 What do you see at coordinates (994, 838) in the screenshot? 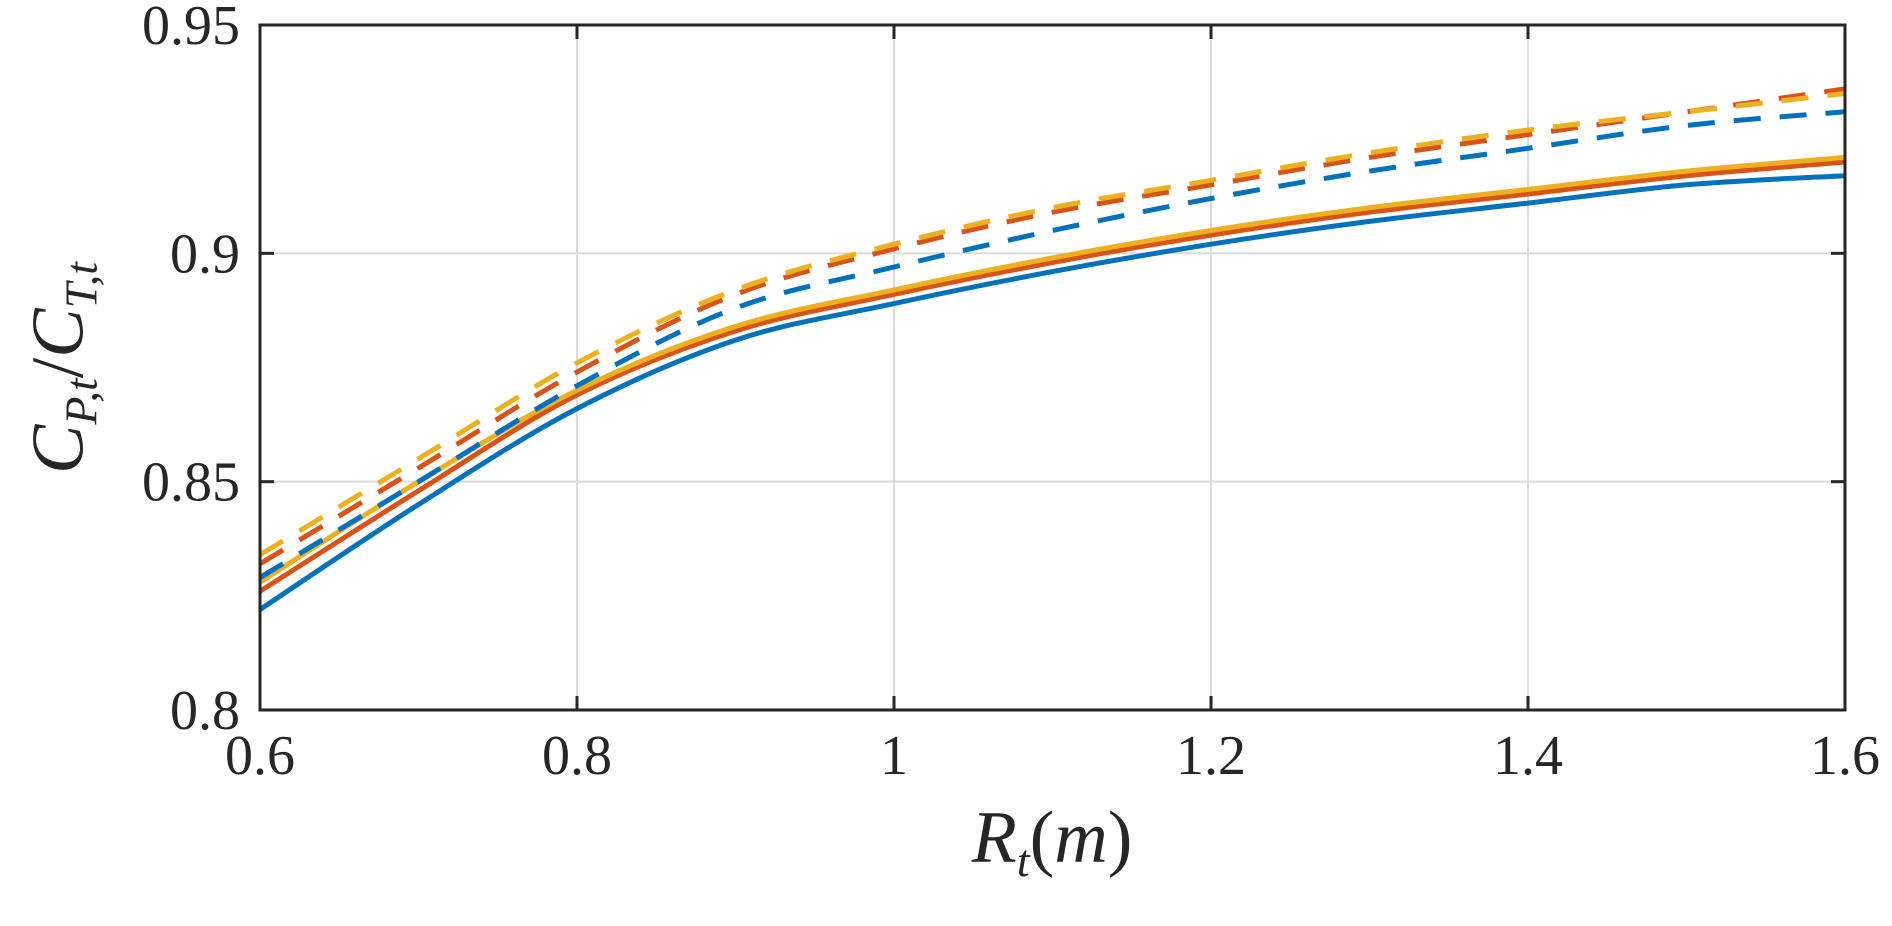
I see `label-text: R` at bounding box center [994, 838].